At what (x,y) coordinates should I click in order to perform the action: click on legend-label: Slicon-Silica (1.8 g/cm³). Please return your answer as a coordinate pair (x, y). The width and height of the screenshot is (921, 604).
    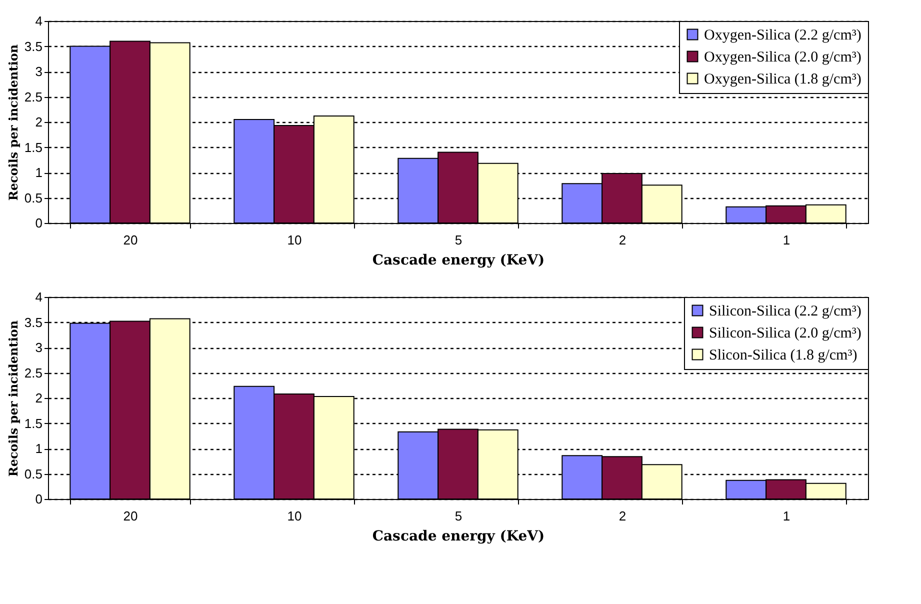
    Looking at the image, I should click on (783, 356).